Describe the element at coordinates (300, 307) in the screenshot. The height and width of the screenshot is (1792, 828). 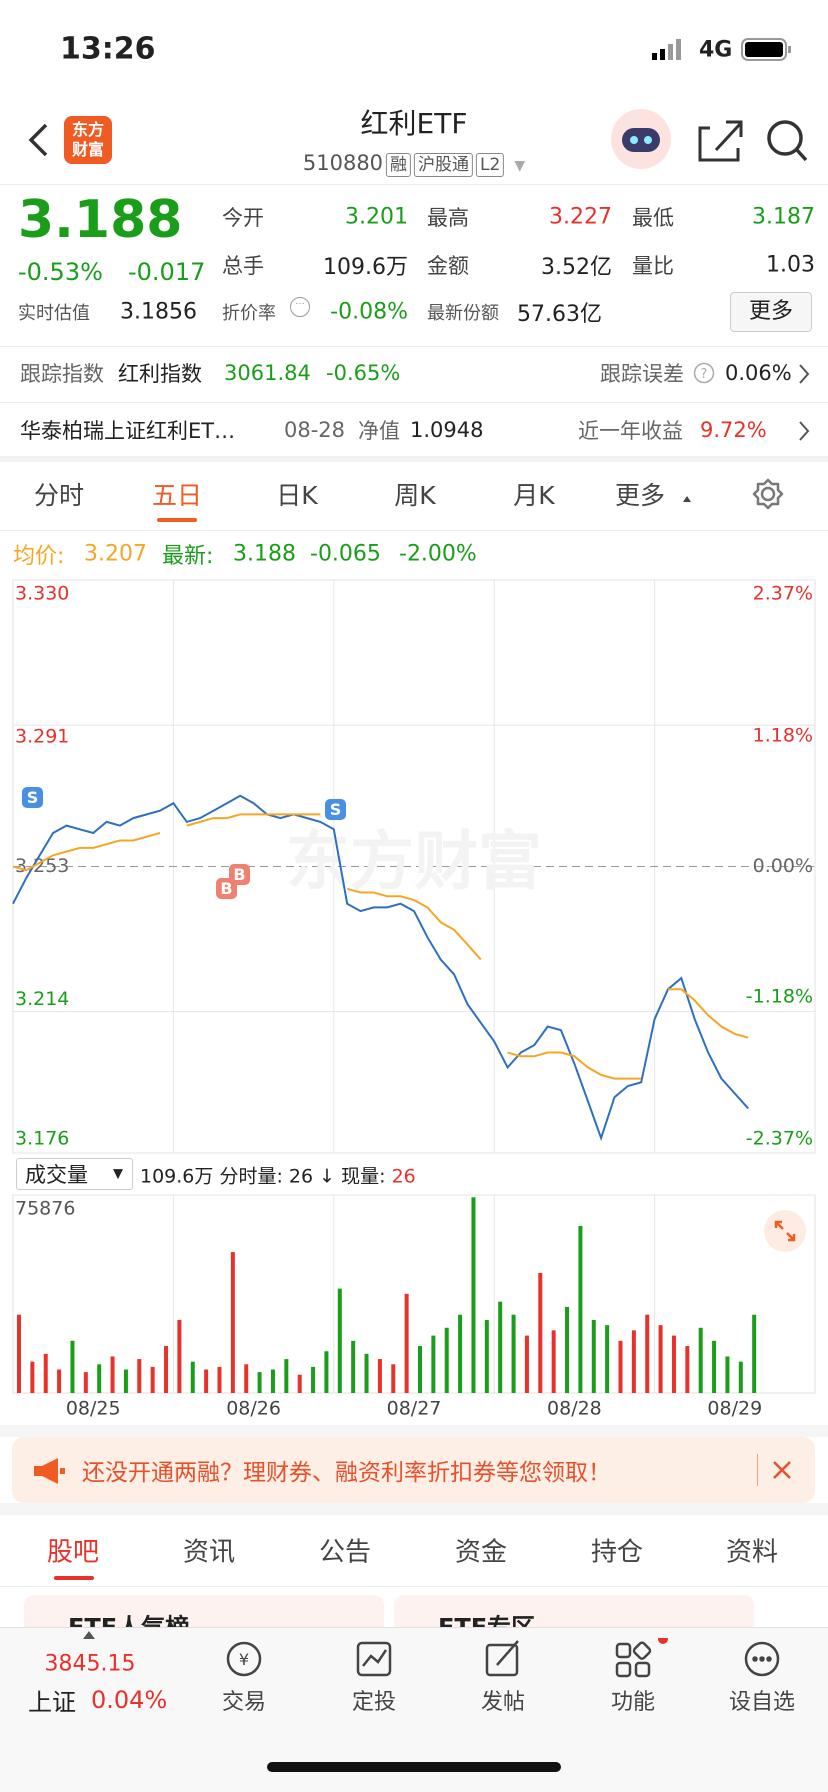
I see `info-icon: ···` at that location.